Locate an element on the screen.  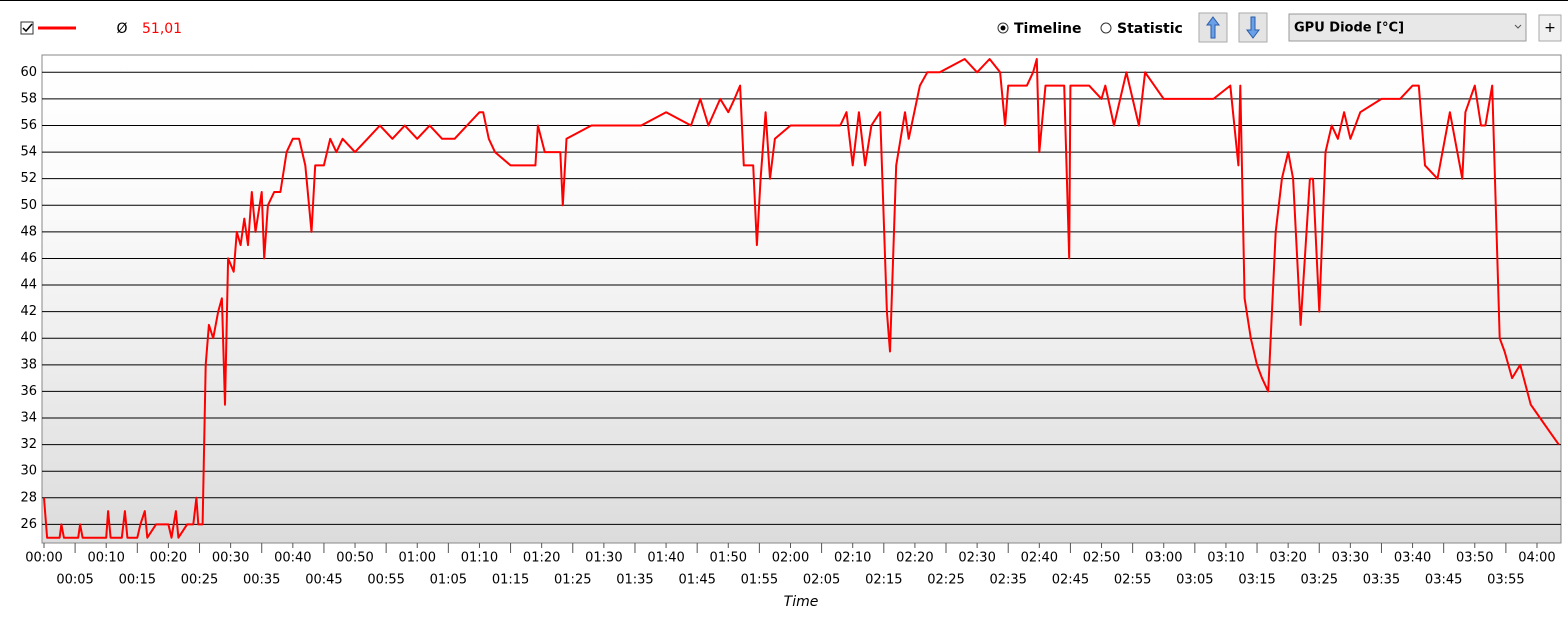
y-tick-label: 58 is located at coordinates (28, 98).